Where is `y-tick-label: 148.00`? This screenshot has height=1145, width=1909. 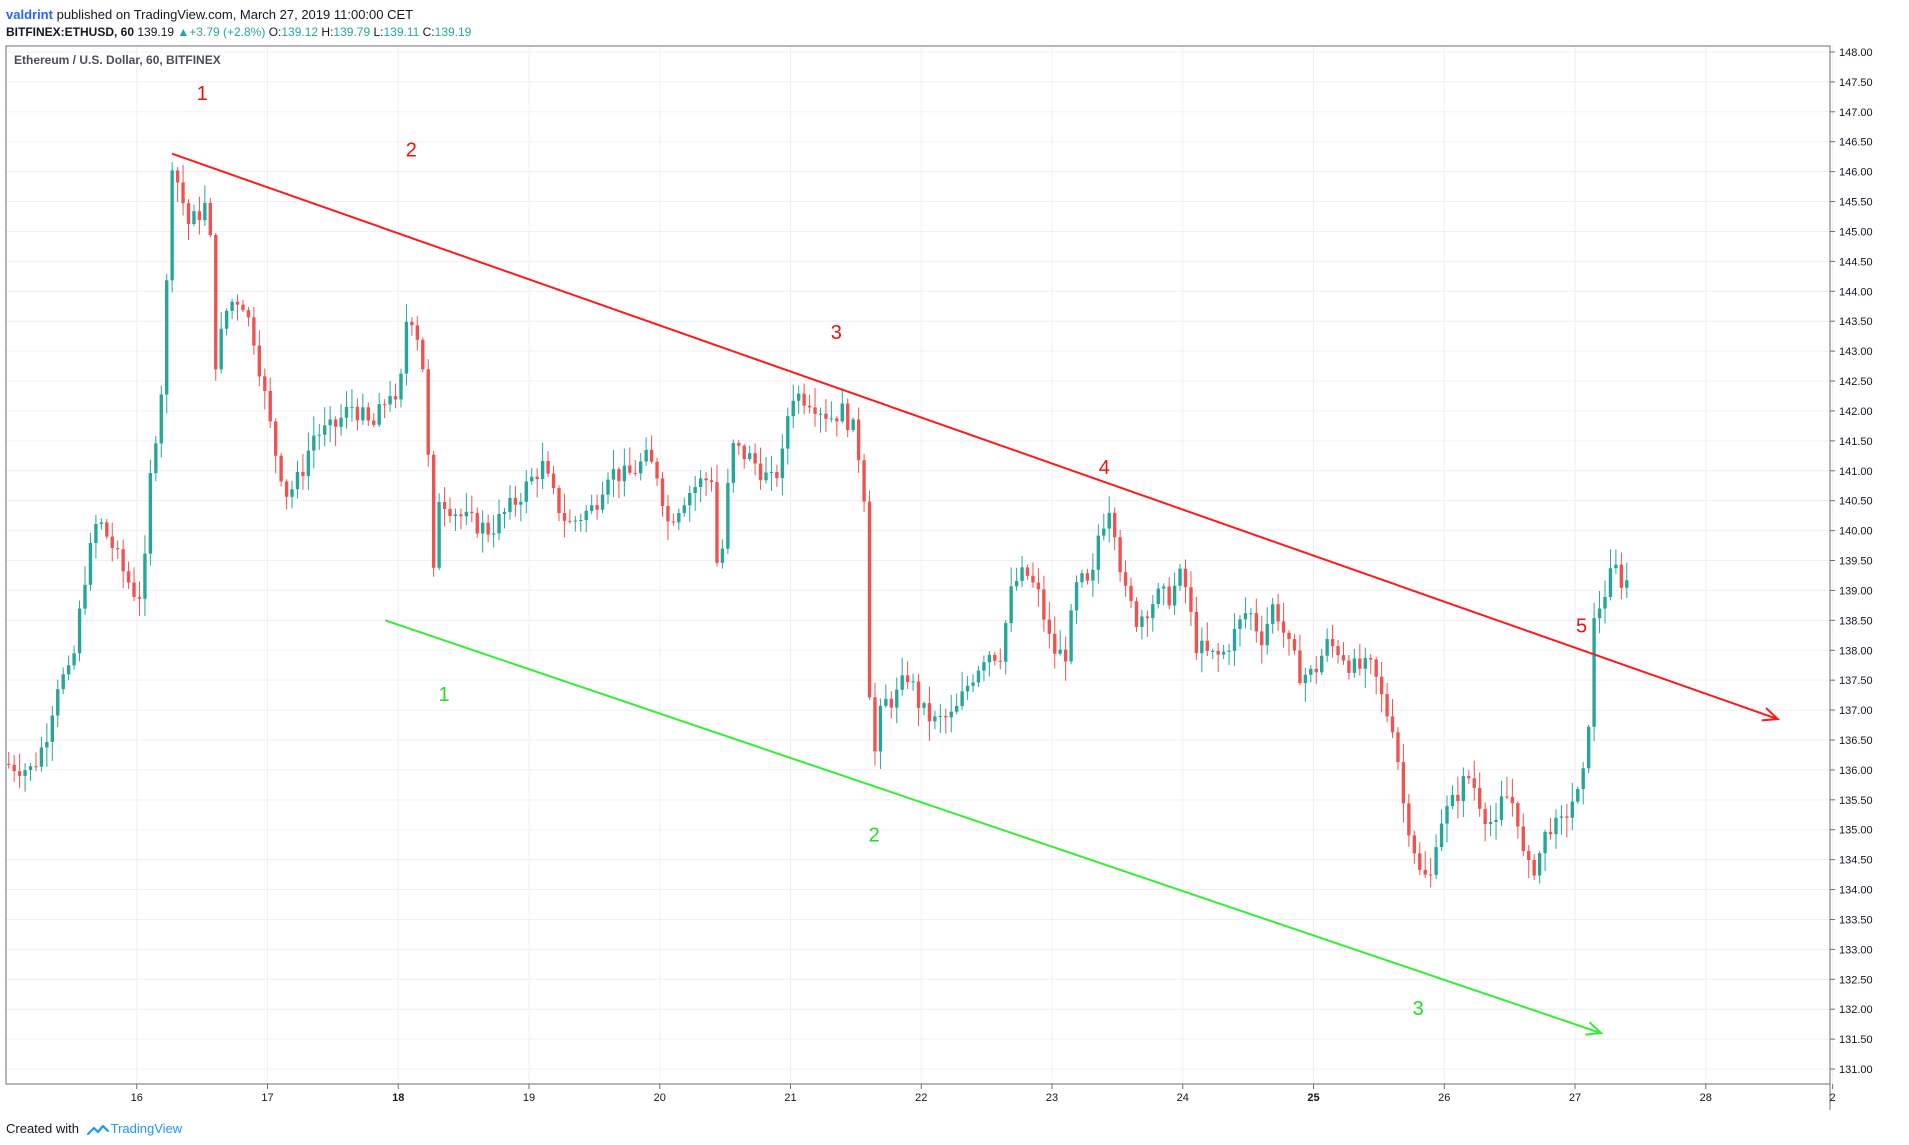 y-tick-label: 148.00 is located at coordinates (1856, 53).